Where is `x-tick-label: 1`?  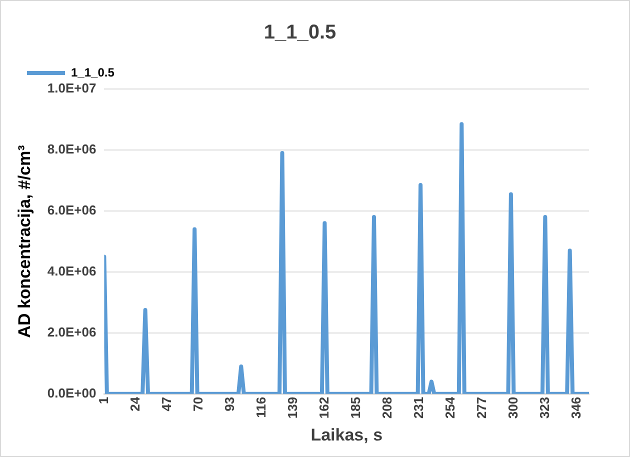 x-tick-label: 1 is located at coordinates (103, 400).